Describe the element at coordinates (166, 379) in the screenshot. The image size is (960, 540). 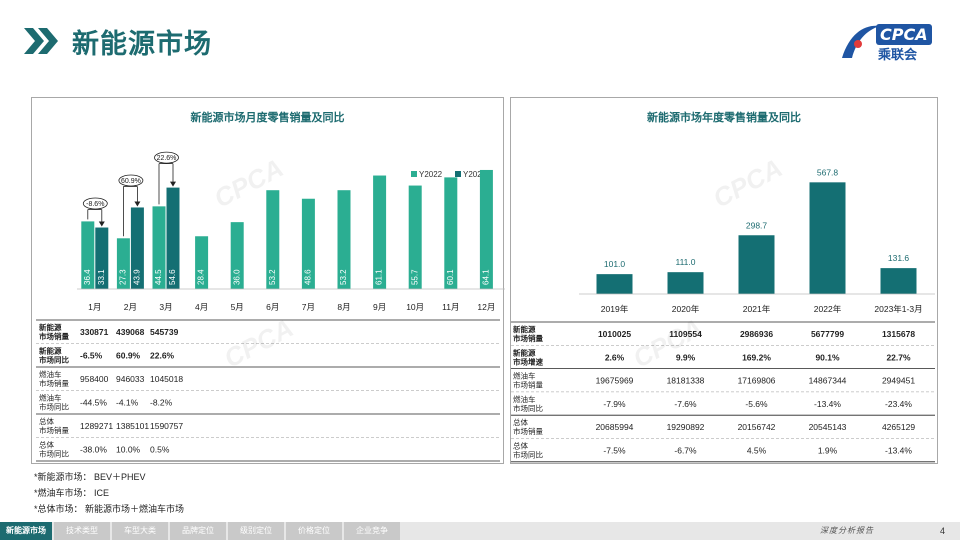
I see `table-cell: 1045018` at that location.